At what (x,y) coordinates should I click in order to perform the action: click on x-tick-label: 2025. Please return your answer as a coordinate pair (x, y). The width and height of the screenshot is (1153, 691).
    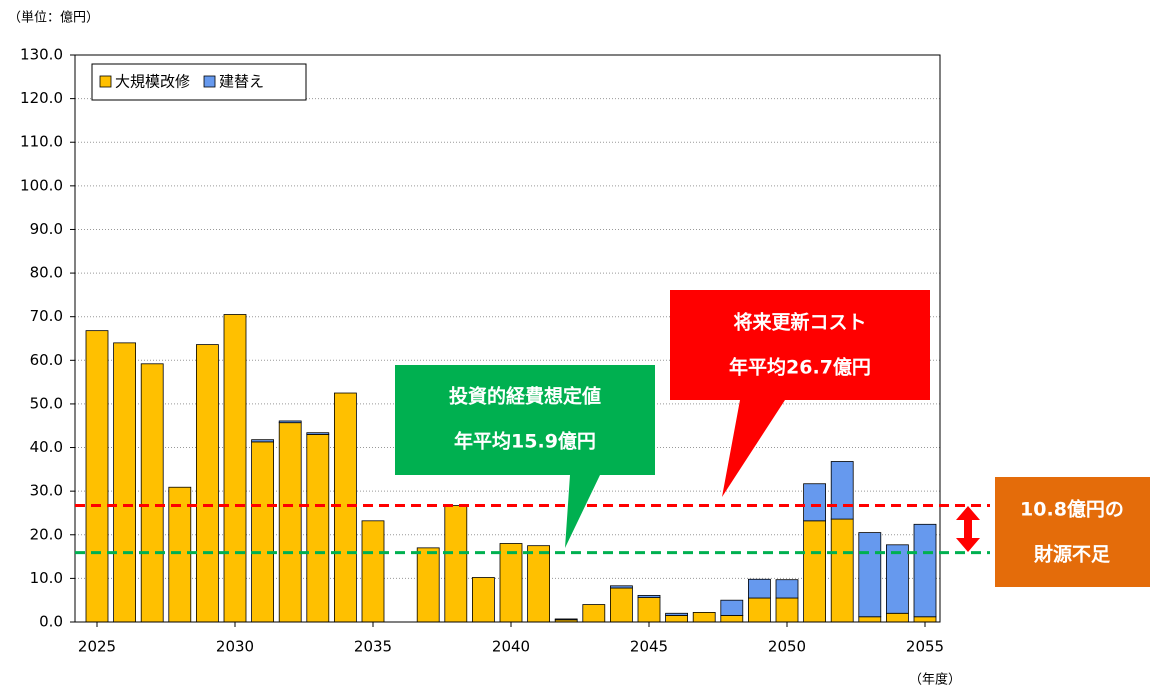
    Looking at the image, I should click on (97, 647).